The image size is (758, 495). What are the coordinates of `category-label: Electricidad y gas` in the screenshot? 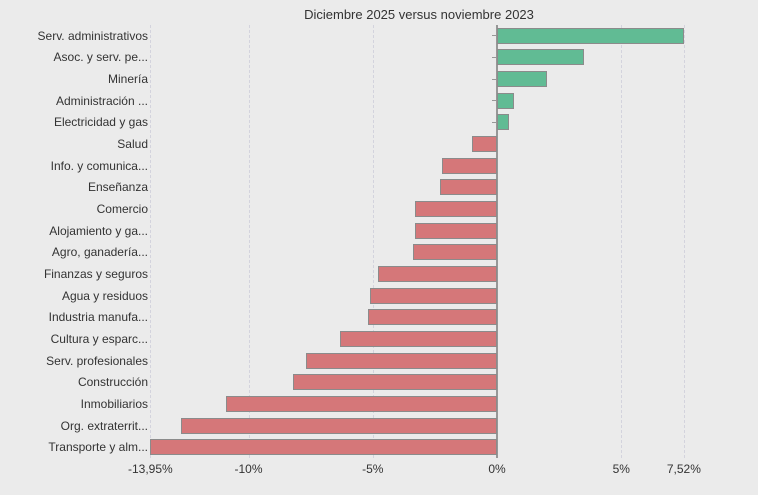 It's located at (100, 122).